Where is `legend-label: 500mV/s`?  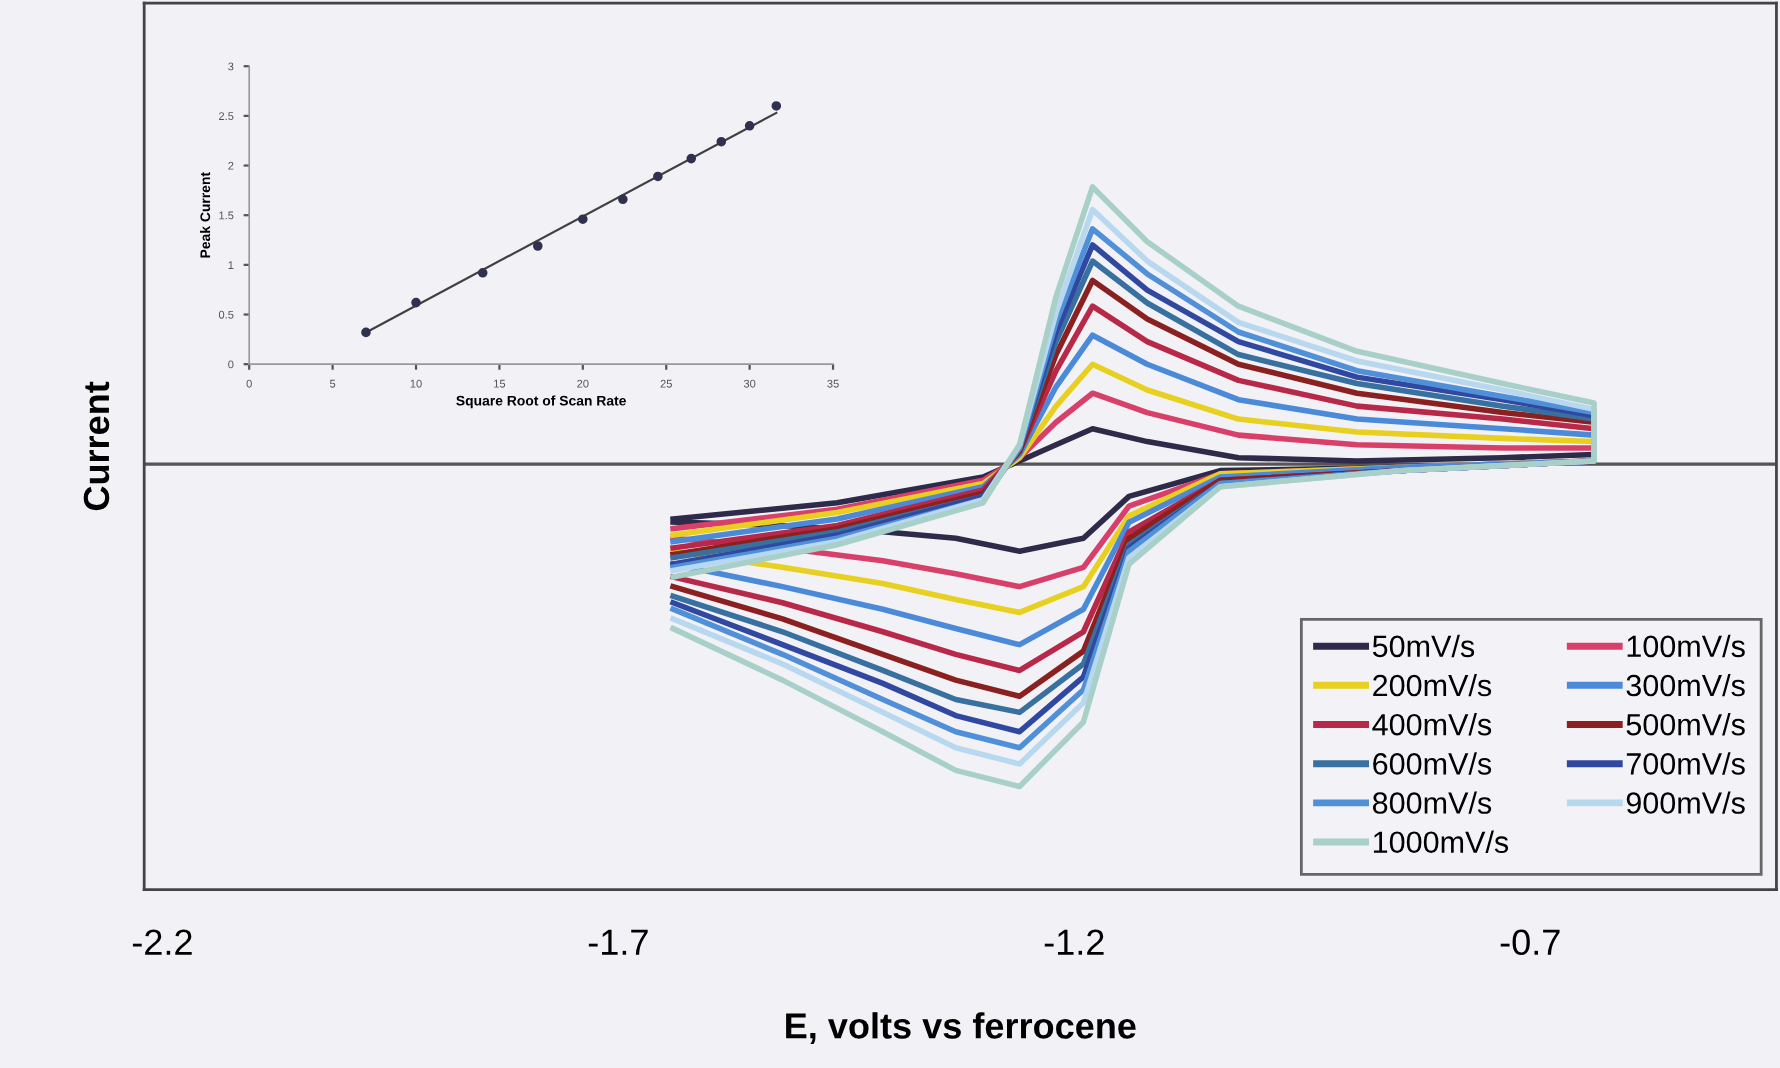
legend-label: 500mV/s is located at coordinates (1685, 724).